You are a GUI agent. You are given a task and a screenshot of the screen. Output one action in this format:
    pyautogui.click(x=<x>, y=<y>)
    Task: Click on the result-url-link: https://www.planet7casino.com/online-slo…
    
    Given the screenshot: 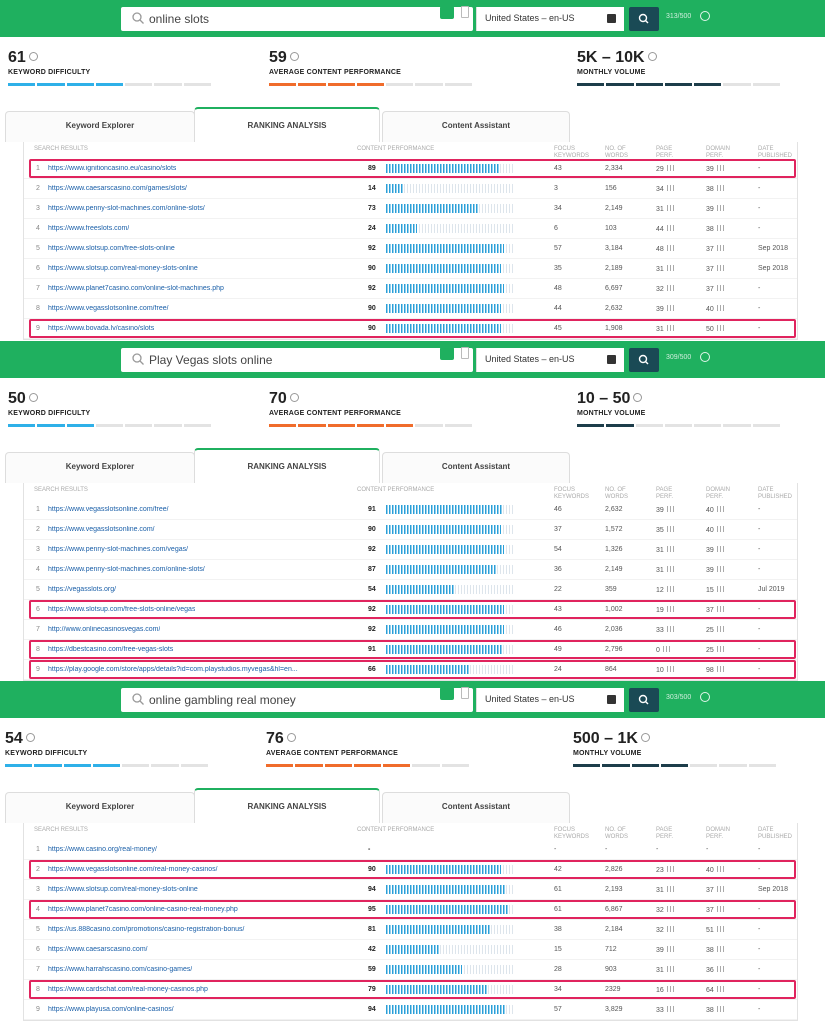 What is the action you would take?
    pyautogui.click(x=136, y=288)
    